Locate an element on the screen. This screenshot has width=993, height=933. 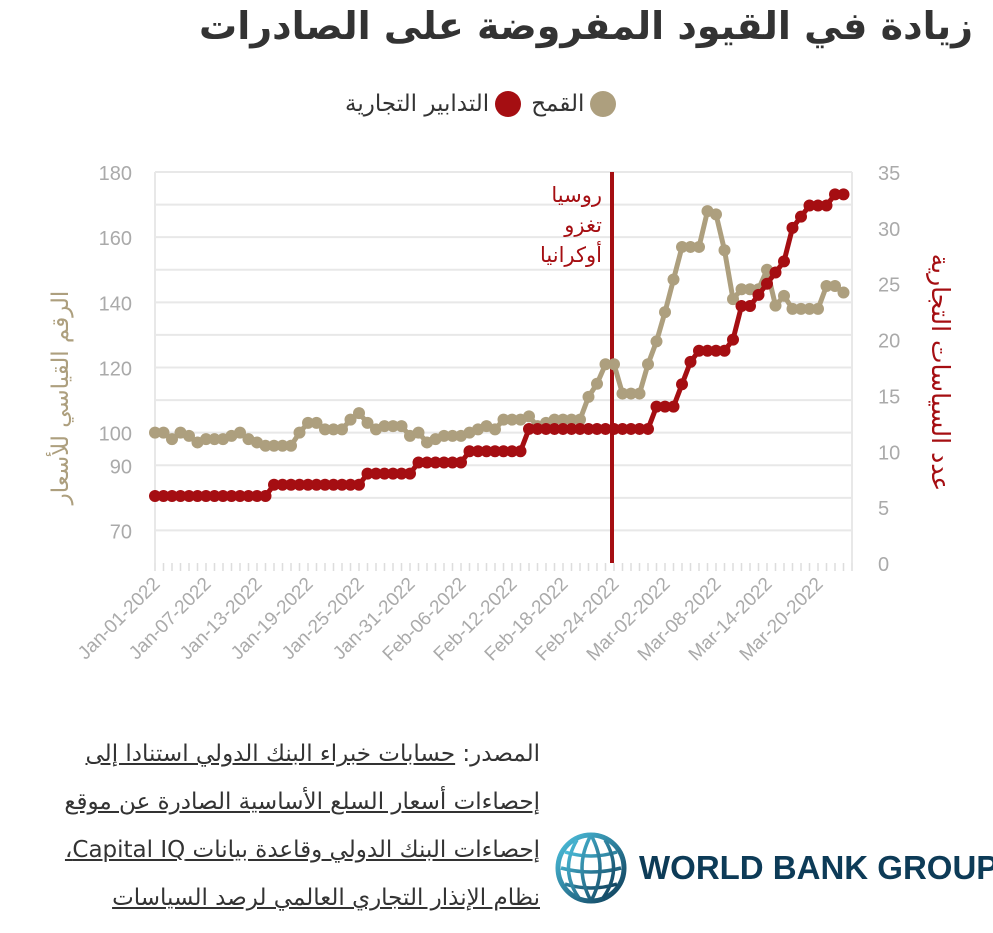
y-left-tick-label: 70 is located at coordinates (121, 532).